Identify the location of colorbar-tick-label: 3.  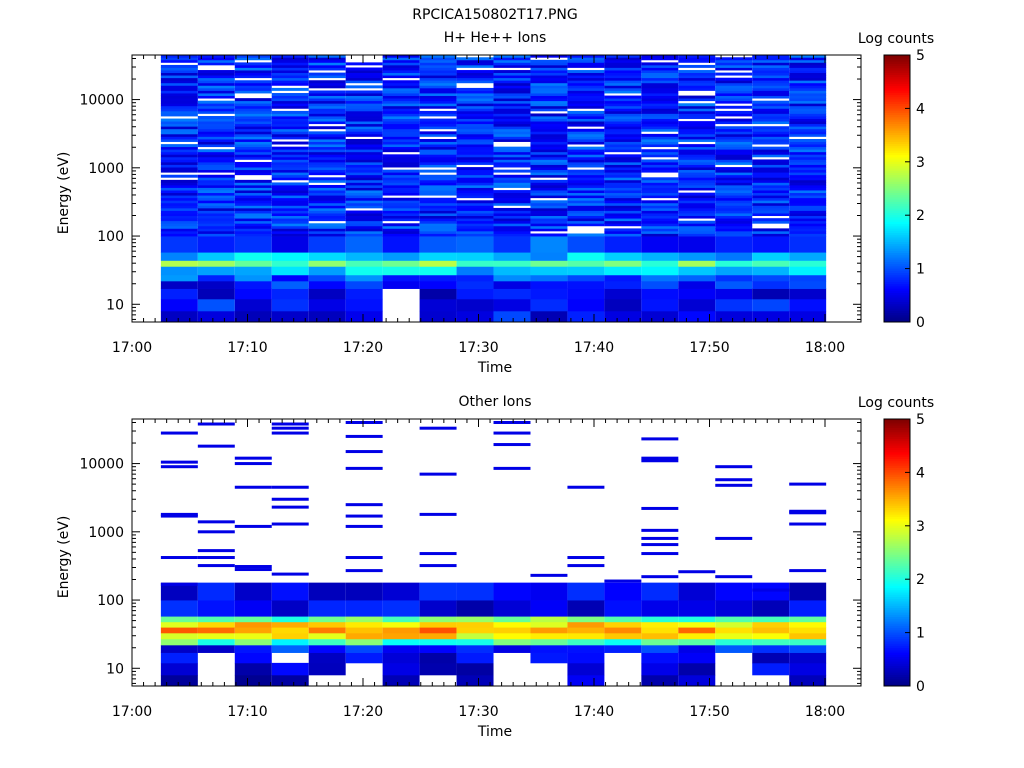
(920, 527).